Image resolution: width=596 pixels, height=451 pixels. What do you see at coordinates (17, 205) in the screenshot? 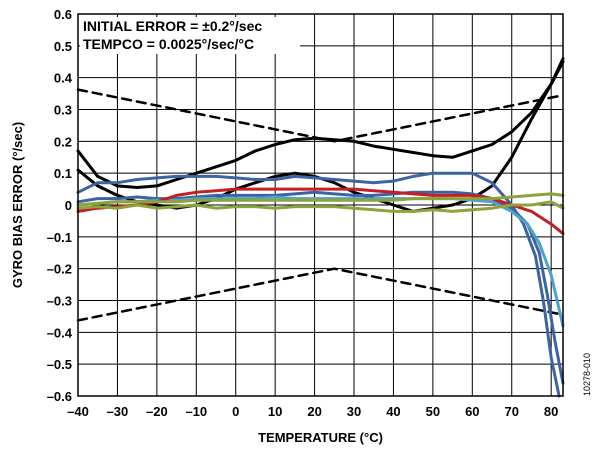
I see `y-axis-title: GYRO BIAS ERROR (°/sec)` at bounding box center [17, 205].